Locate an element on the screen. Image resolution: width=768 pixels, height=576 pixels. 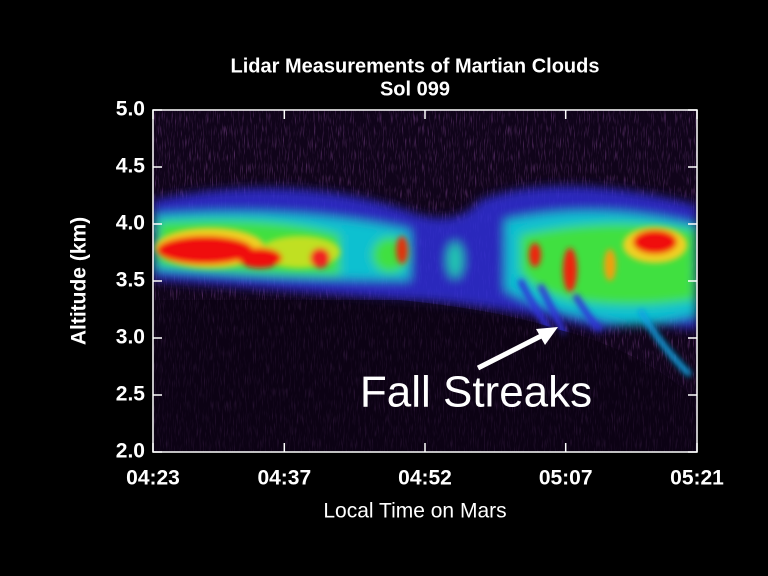
x-tick-label: 05:07 is located at coordinates (566, 478).